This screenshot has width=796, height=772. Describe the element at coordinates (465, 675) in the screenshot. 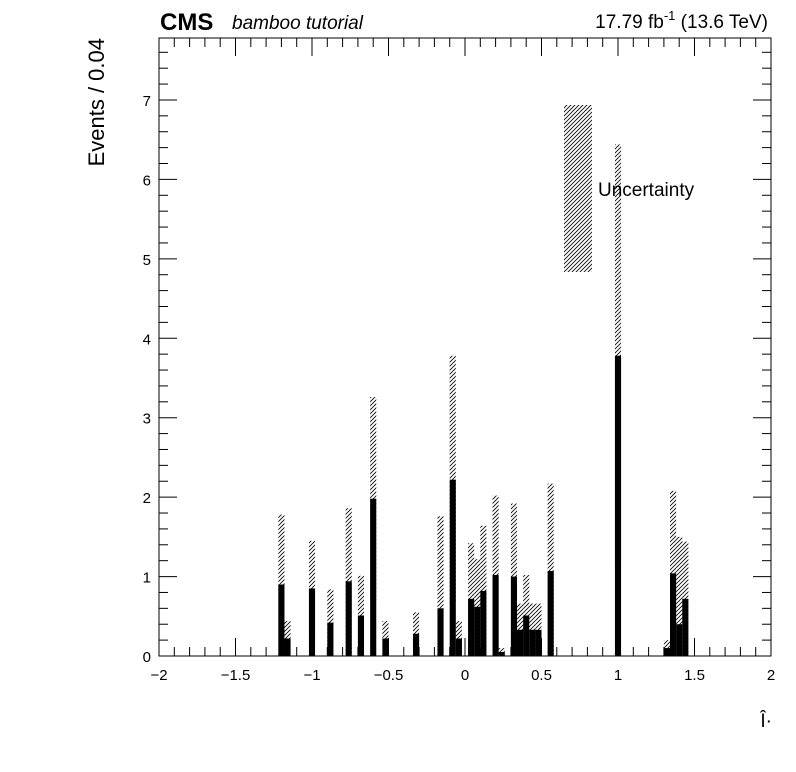

I see `x-tick-label: 0` at that location.